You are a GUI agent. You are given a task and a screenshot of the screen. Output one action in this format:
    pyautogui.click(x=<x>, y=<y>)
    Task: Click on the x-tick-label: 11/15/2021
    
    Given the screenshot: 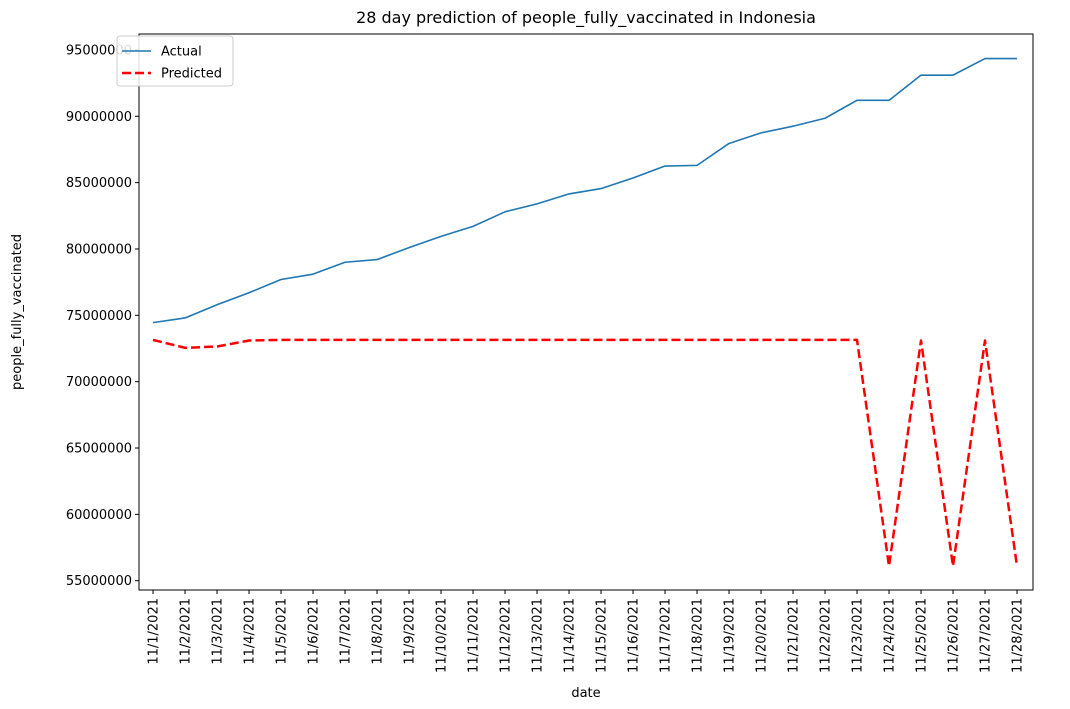 What is the action you would take?
    pyautogui.click(x=602, y=635)
    